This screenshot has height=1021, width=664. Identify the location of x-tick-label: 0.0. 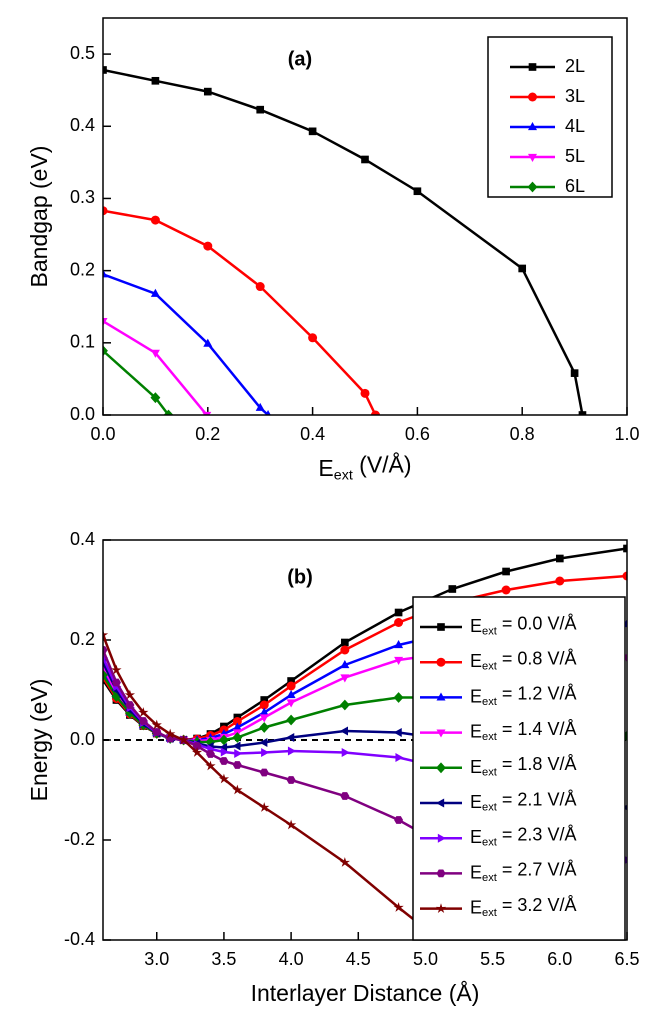
(102, 434).